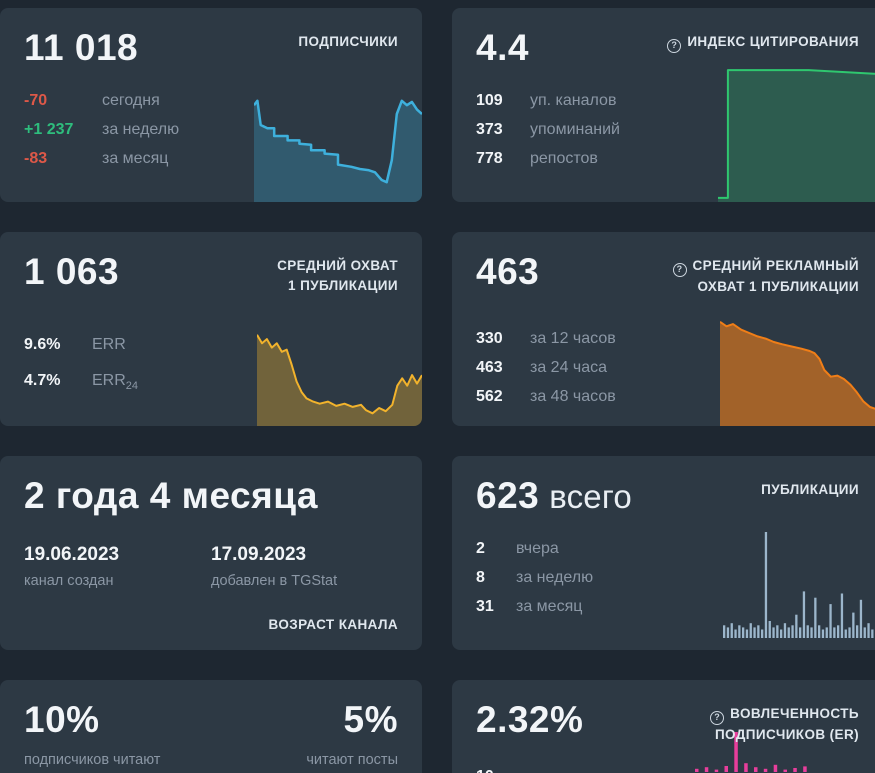 The image size is (875, 773). Describe the element at coordinates (62, 719) in the screenshot. I see `subscribers-read-value: 10%` at that location.